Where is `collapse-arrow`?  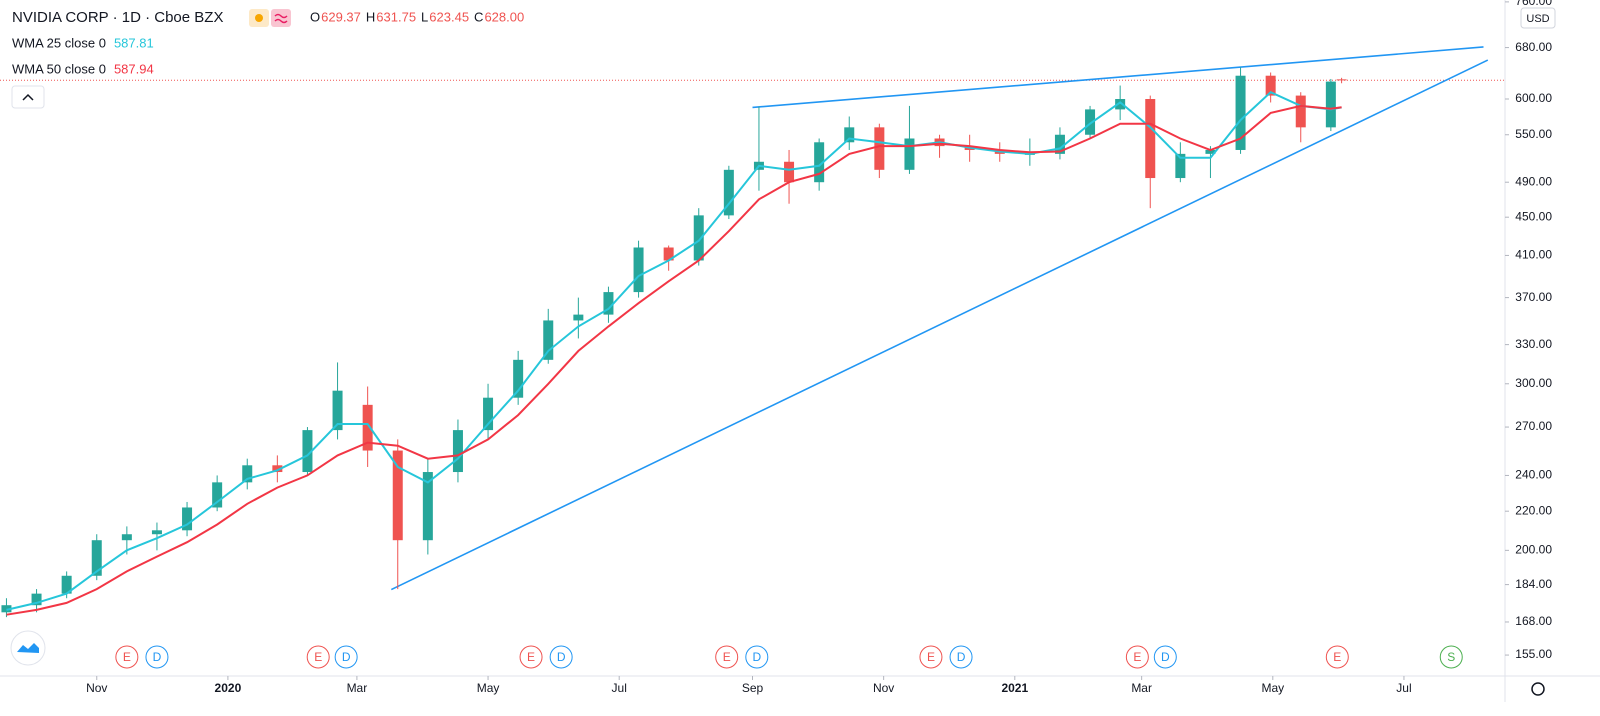
collapse-arrow is located at coordinates (28, 97).